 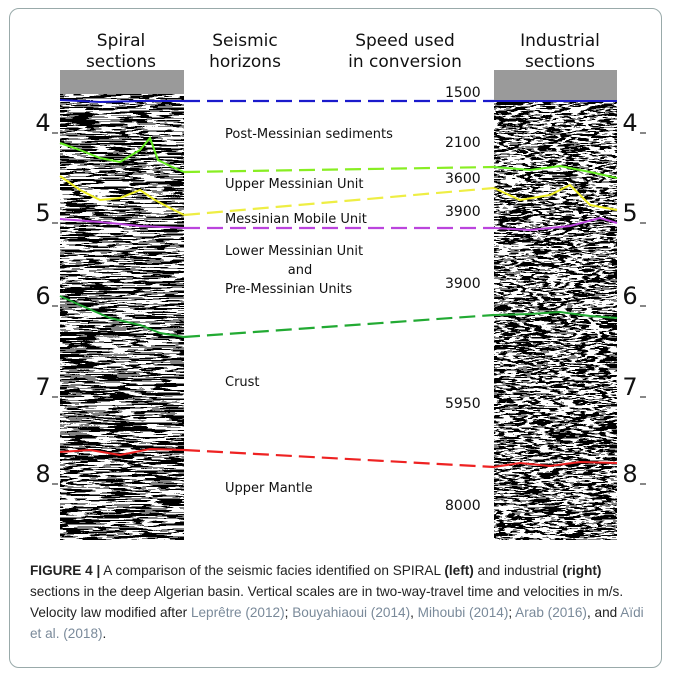 I want to click on citation: Leprêtre (2012), so click(x=237, y=612).